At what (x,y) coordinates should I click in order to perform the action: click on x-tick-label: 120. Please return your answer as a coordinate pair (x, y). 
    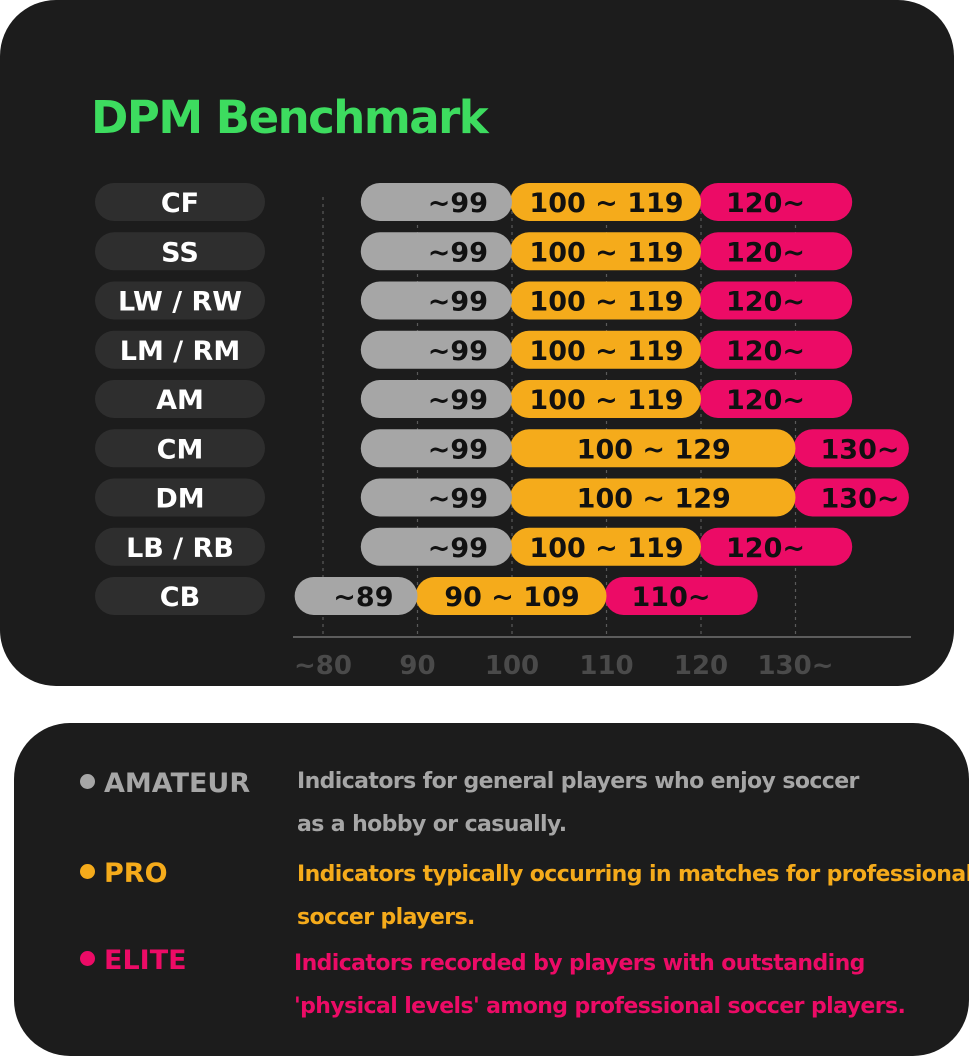
    Looking at the image, I should click on (701, 666).